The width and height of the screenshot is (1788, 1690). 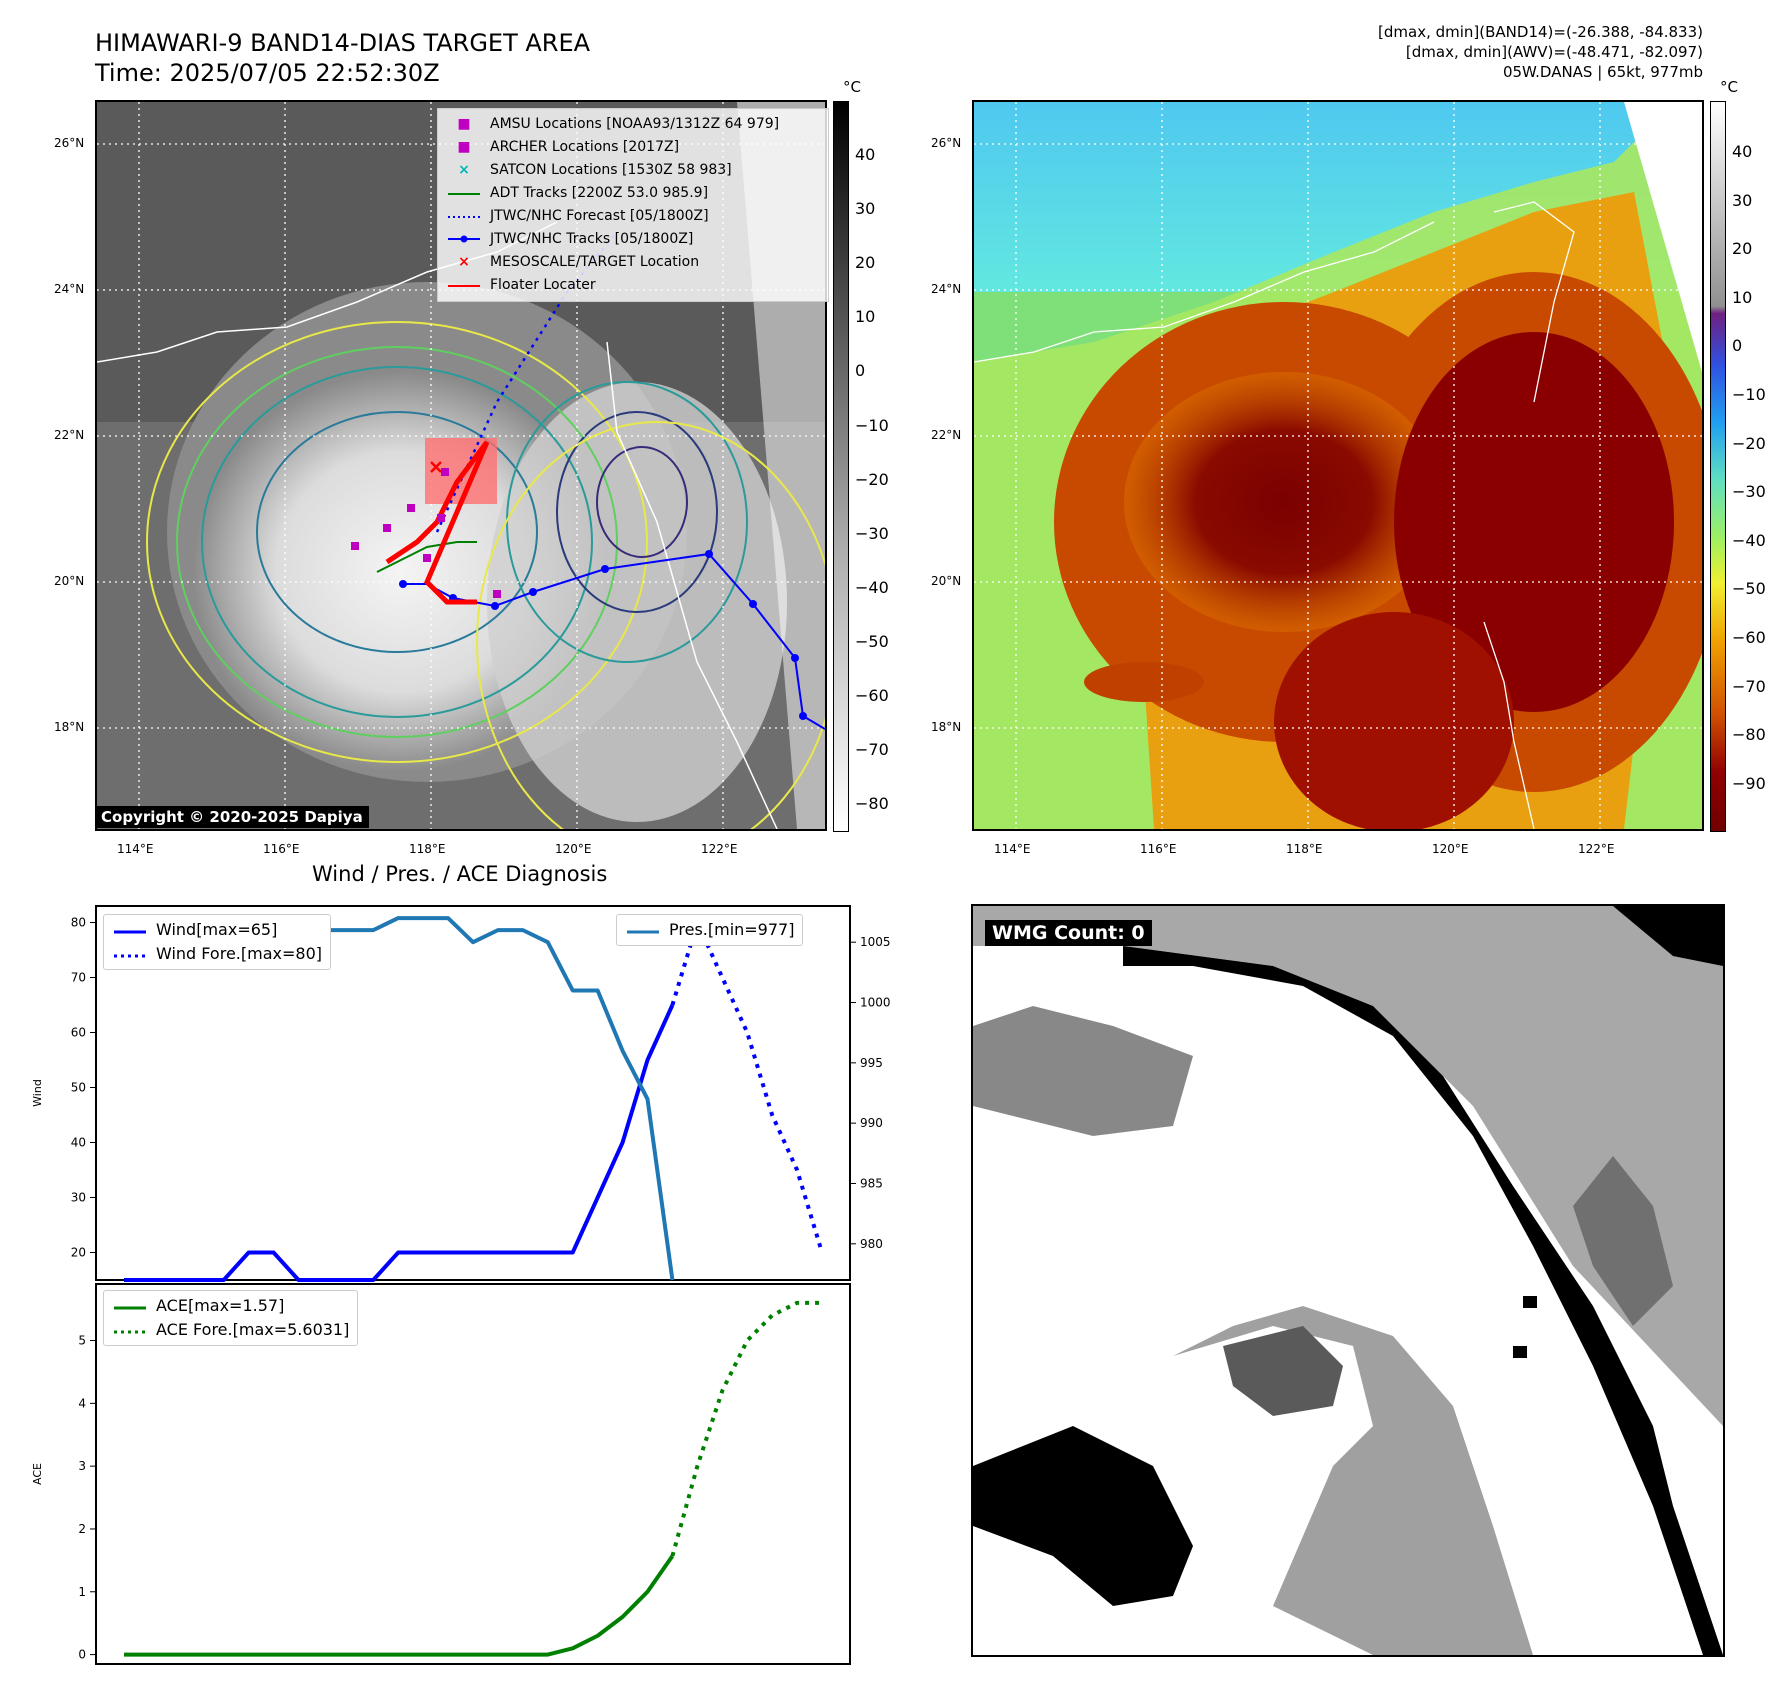 I want to click on y-tick-label: 60, so click(x=78, y=1033).